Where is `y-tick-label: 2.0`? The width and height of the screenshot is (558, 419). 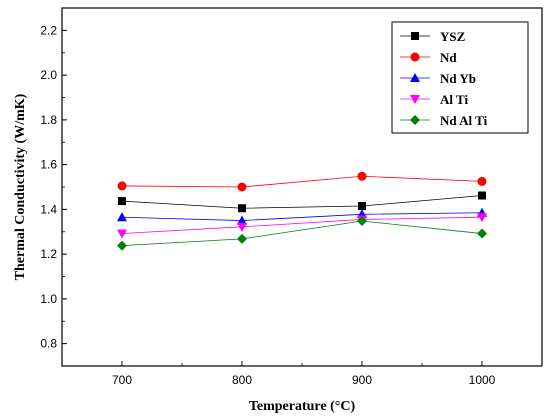
y-tick-label: 2.0 is located at coordinates (48, 75).